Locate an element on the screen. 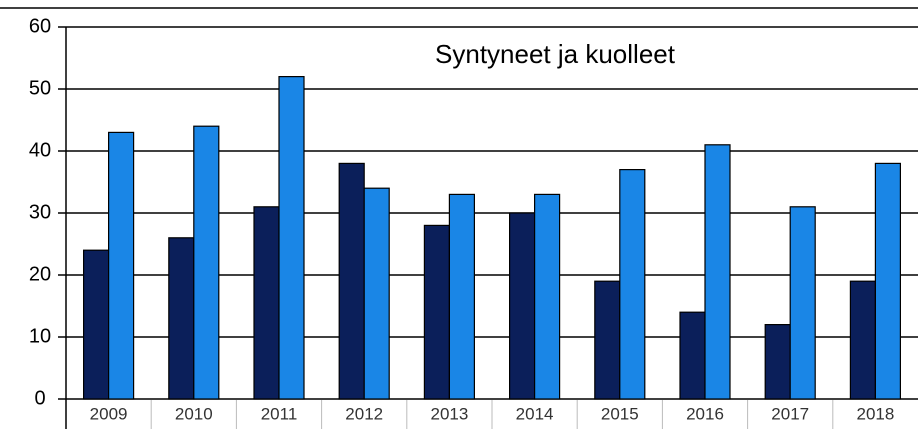 Image resolution: width=918 pixels, height=429 pixels. x-tick-label: 2013 is located at coordinates (449, 413).